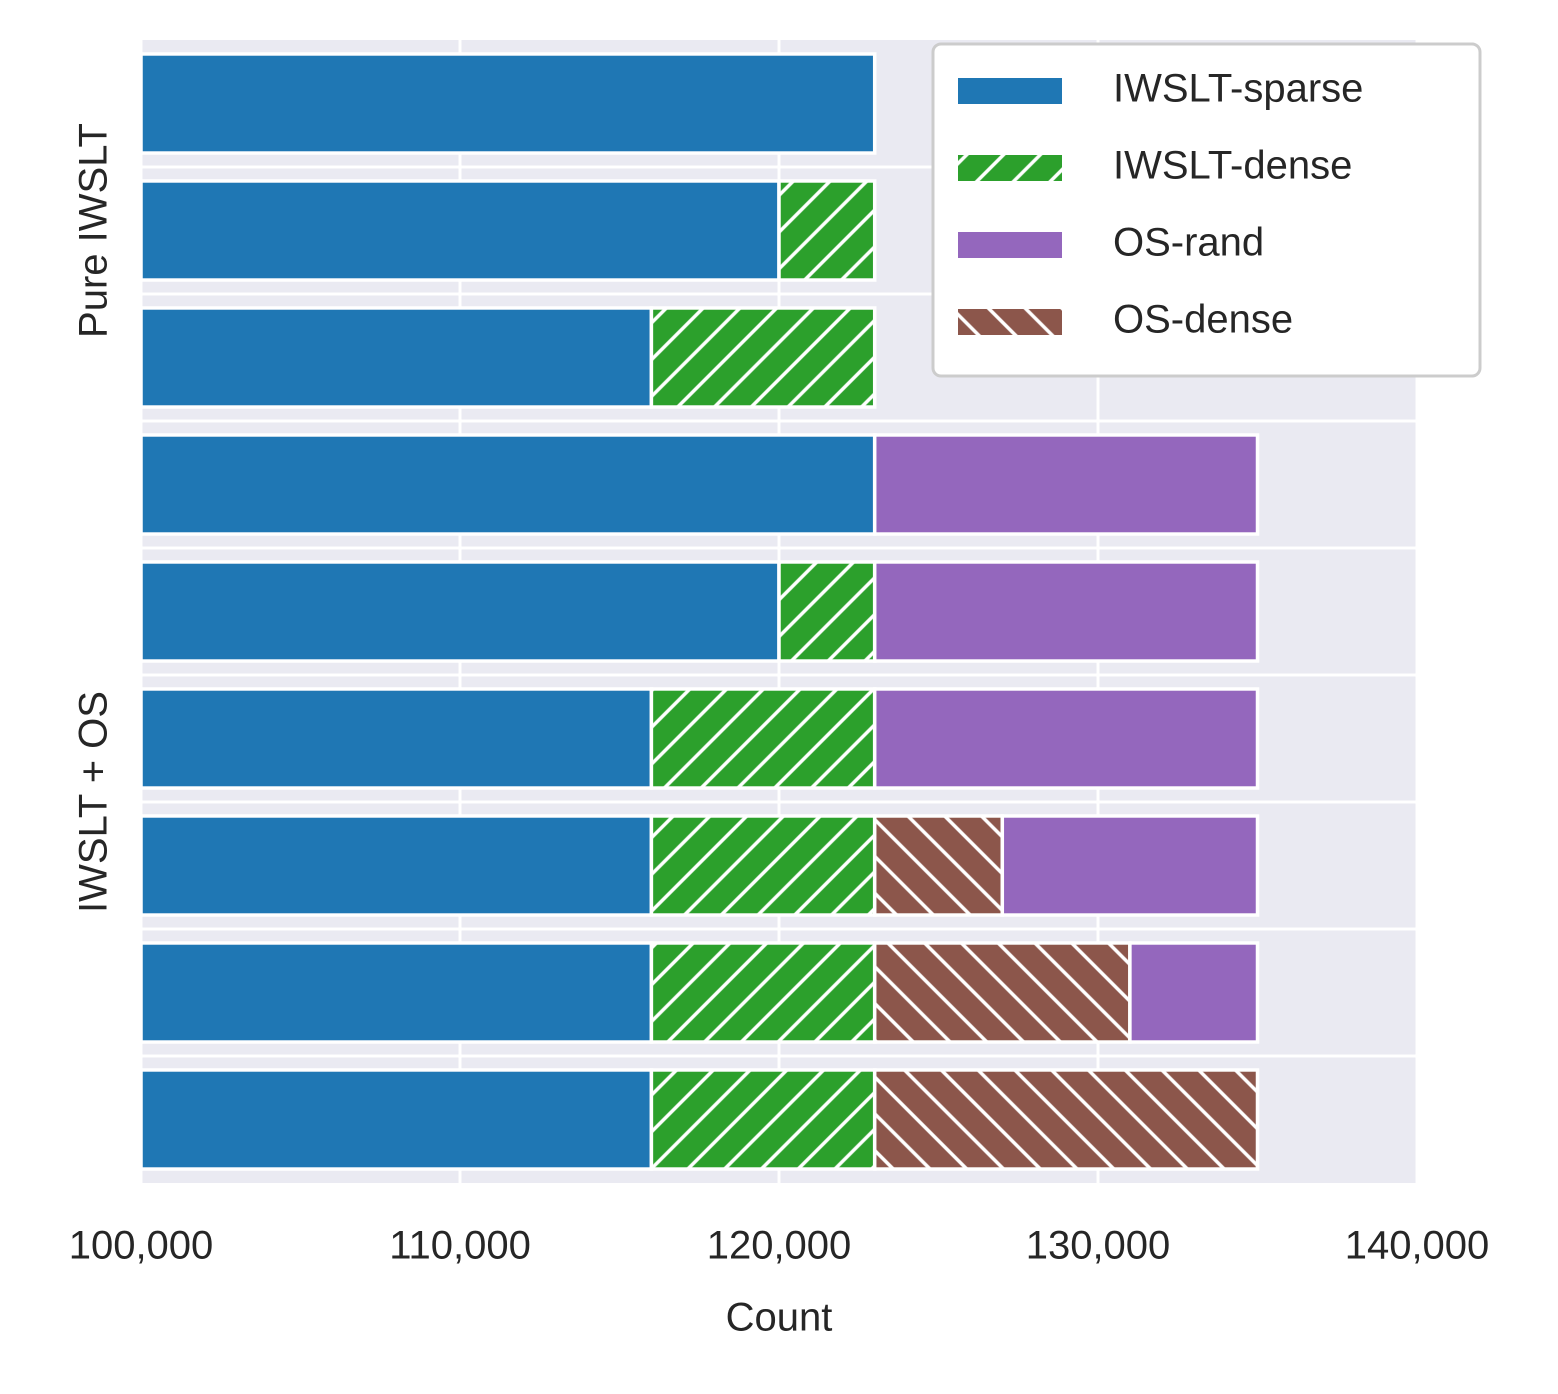 This screenshot has width=1558, height=1394. I want to click on x-tick-label: 140,000, so click(1417, 1246).